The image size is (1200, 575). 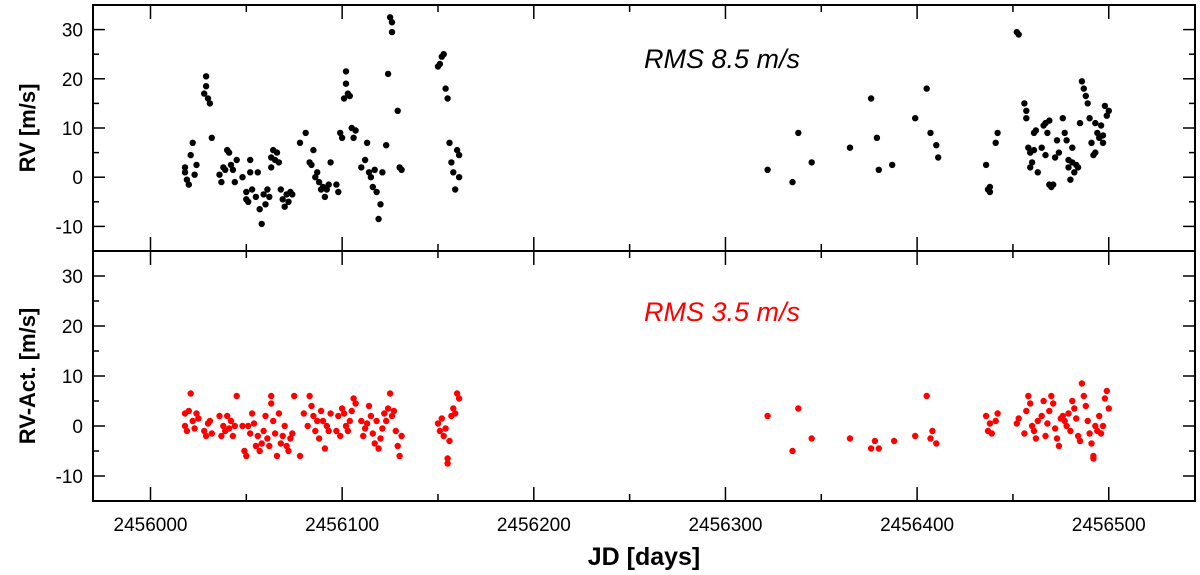 I want to click on rms-annotation: RMS 8.5 m/s, so click(x=722, y=59).